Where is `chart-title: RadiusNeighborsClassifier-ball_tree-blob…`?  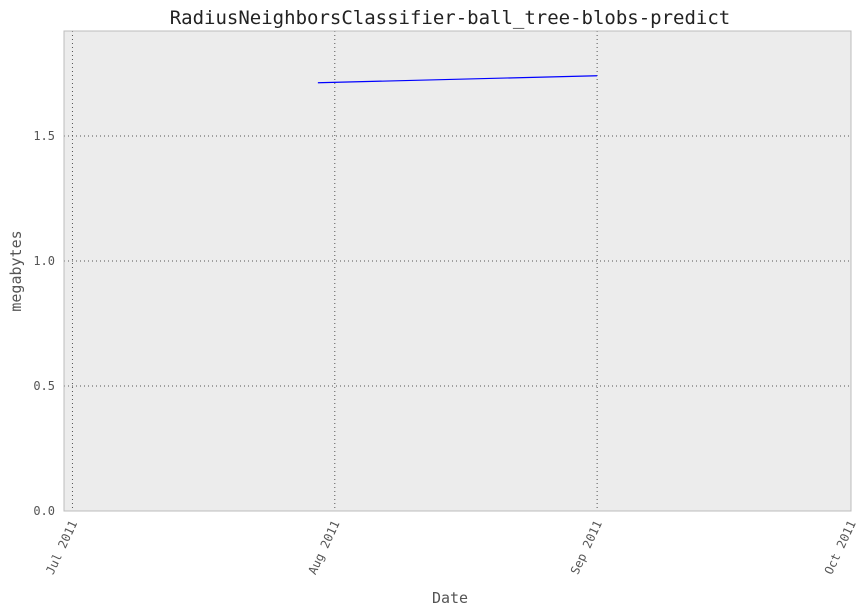 chart-title: RadiusNeighborsClassifier-ball_tree-blob… is located at coordinates (450, 18).